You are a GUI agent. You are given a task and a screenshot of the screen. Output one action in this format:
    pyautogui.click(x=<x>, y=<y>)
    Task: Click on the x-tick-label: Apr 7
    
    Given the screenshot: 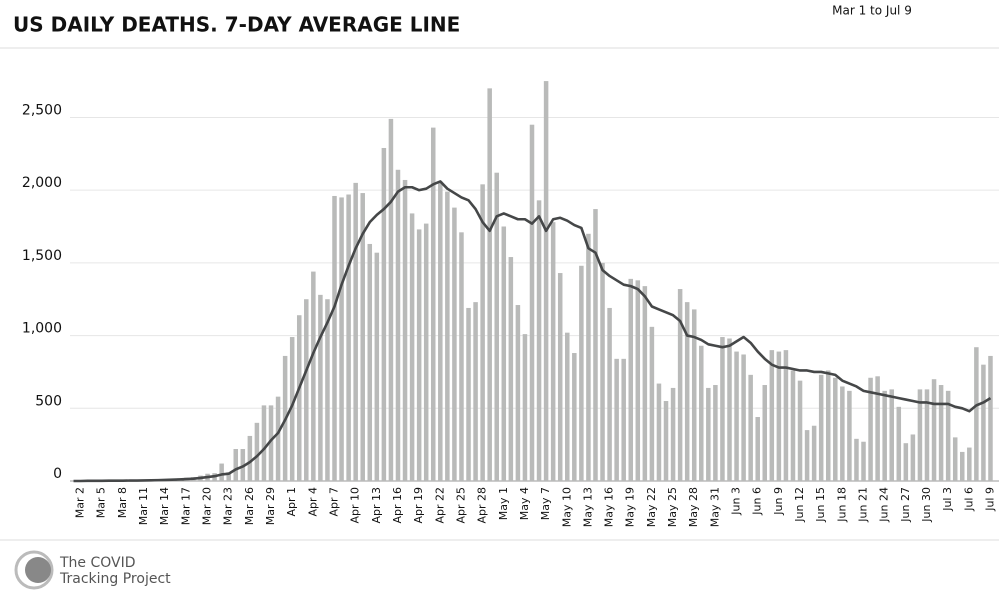 What is the action you would take?
    pyautogui.click(x=334, y=502)
    